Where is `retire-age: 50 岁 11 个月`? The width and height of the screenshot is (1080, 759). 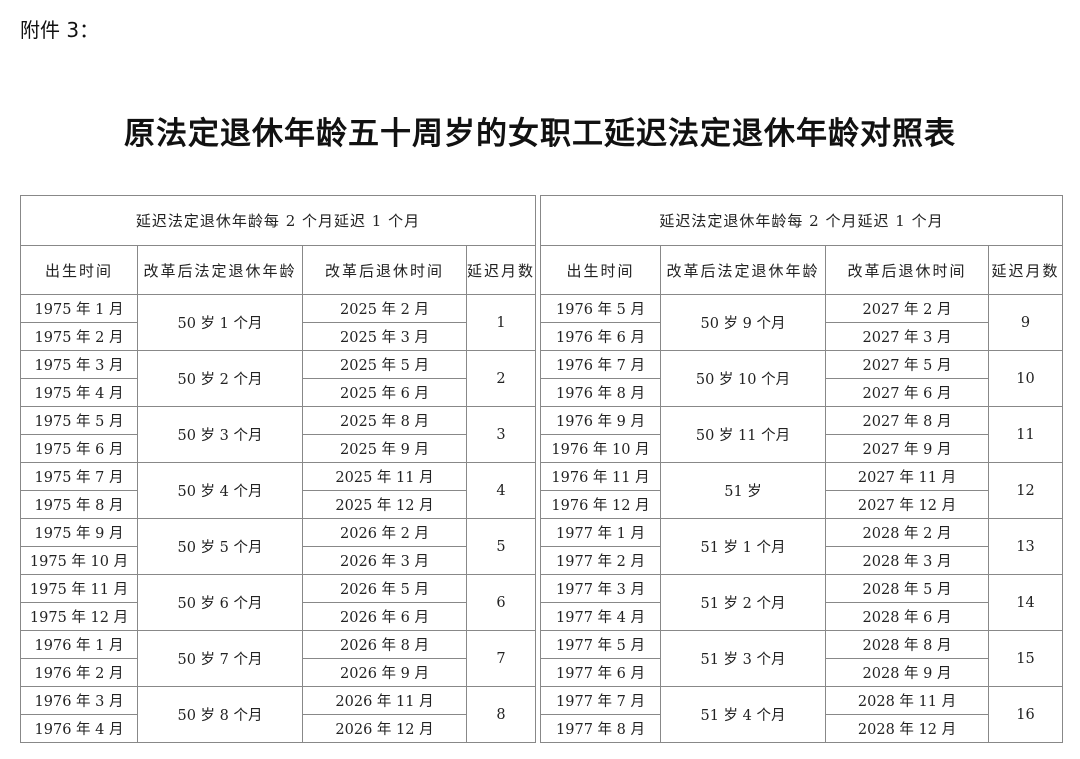 retire-age: 50 岁 11 个月 is located at coordinates (743, 434).